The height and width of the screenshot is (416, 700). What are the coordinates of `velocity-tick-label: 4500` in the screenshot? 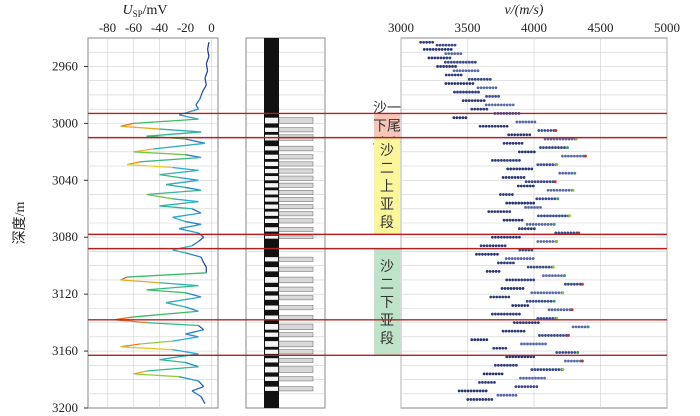 It's located at (601, 27).